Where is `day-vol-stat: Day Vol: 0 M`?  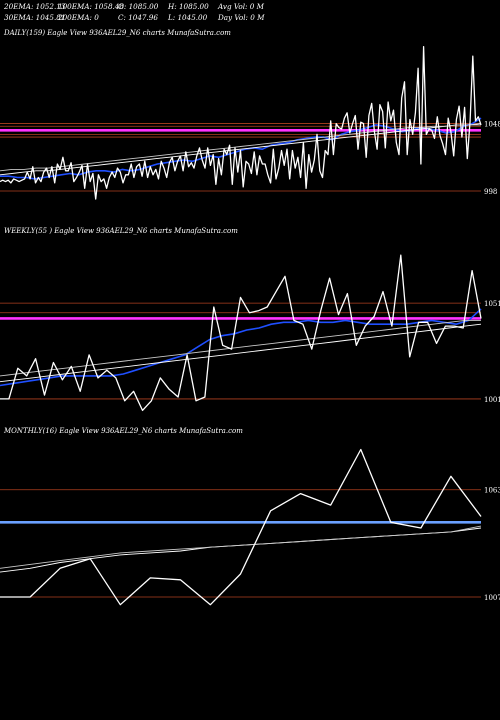
day-vol-stat: Day Vol: 0 M is located at coordinates (241, 17).